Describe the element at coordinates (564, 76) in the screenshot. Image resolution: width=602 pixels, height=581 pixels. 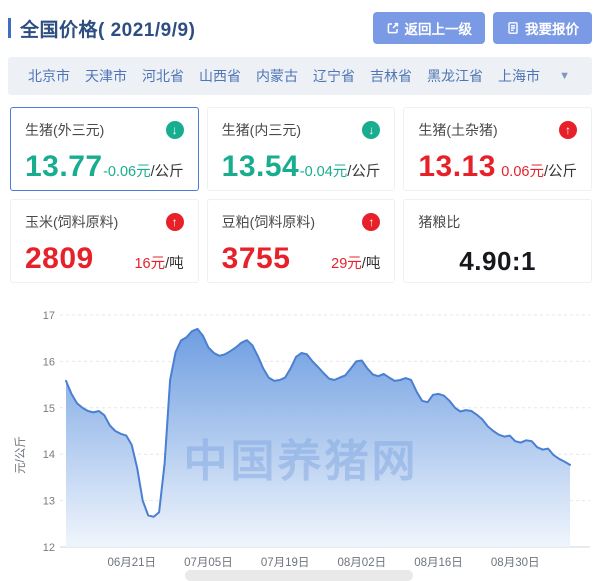
I see `chevron-down-icon: ▼` at that location.